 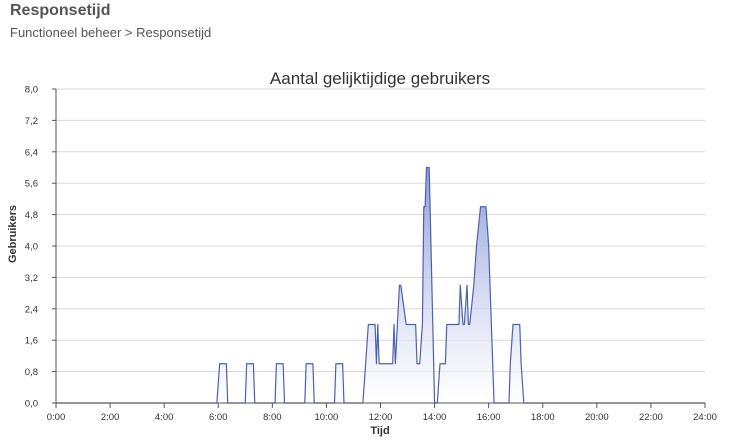 What do you see at coordinates (651, 417) in the screenshot?
I see `x-tick-label: 22:00` at bounding box center [651, 417].